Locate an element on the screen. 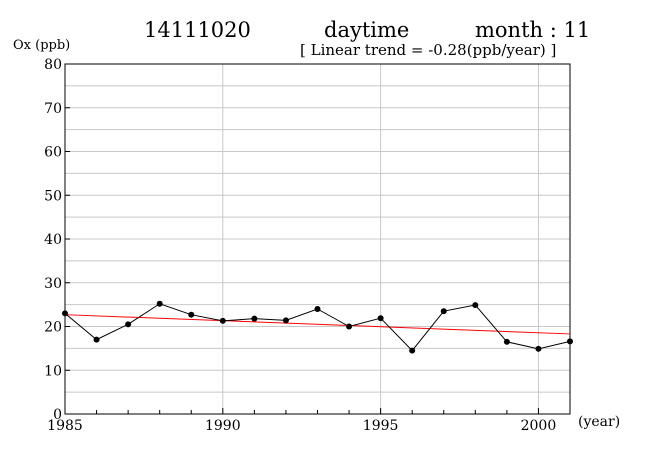 Image resolution: width=650 pixels, height=459 pixels. y-axis-label: Ox (ppb) is located at coordinates (42, 45).